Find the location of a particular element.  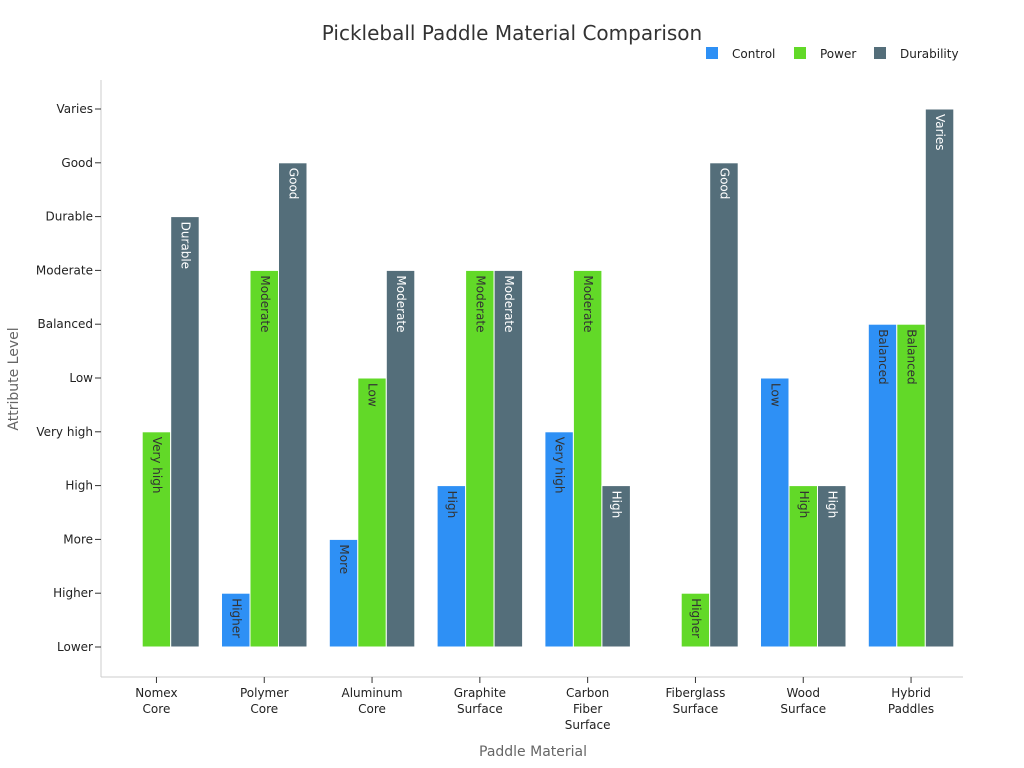

bar-value-label: Durable is located at coordinates (185, 245).